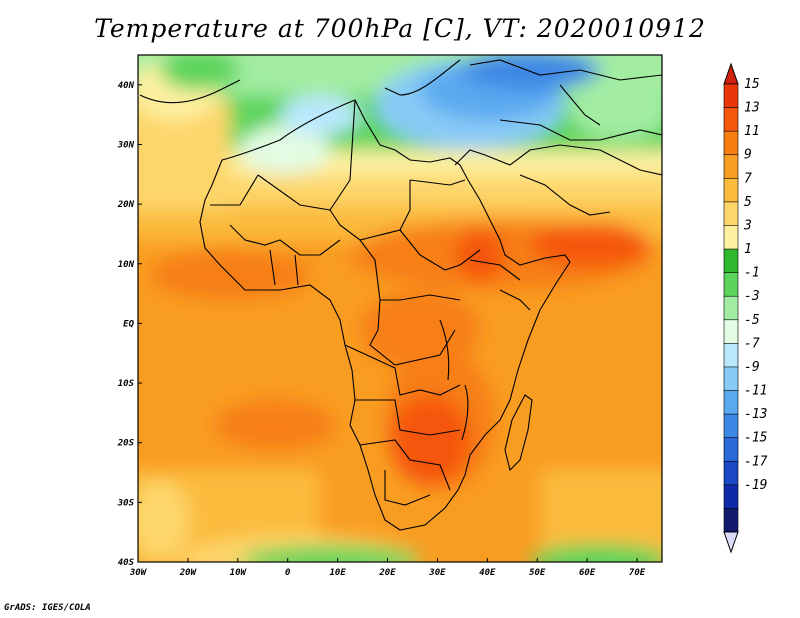 This screenshot has width=800, height=618. What do you see at coordinates (537, 573) in the screenshot?
I see `lon-tick-label: 50E` at bounding box center [537, 573].